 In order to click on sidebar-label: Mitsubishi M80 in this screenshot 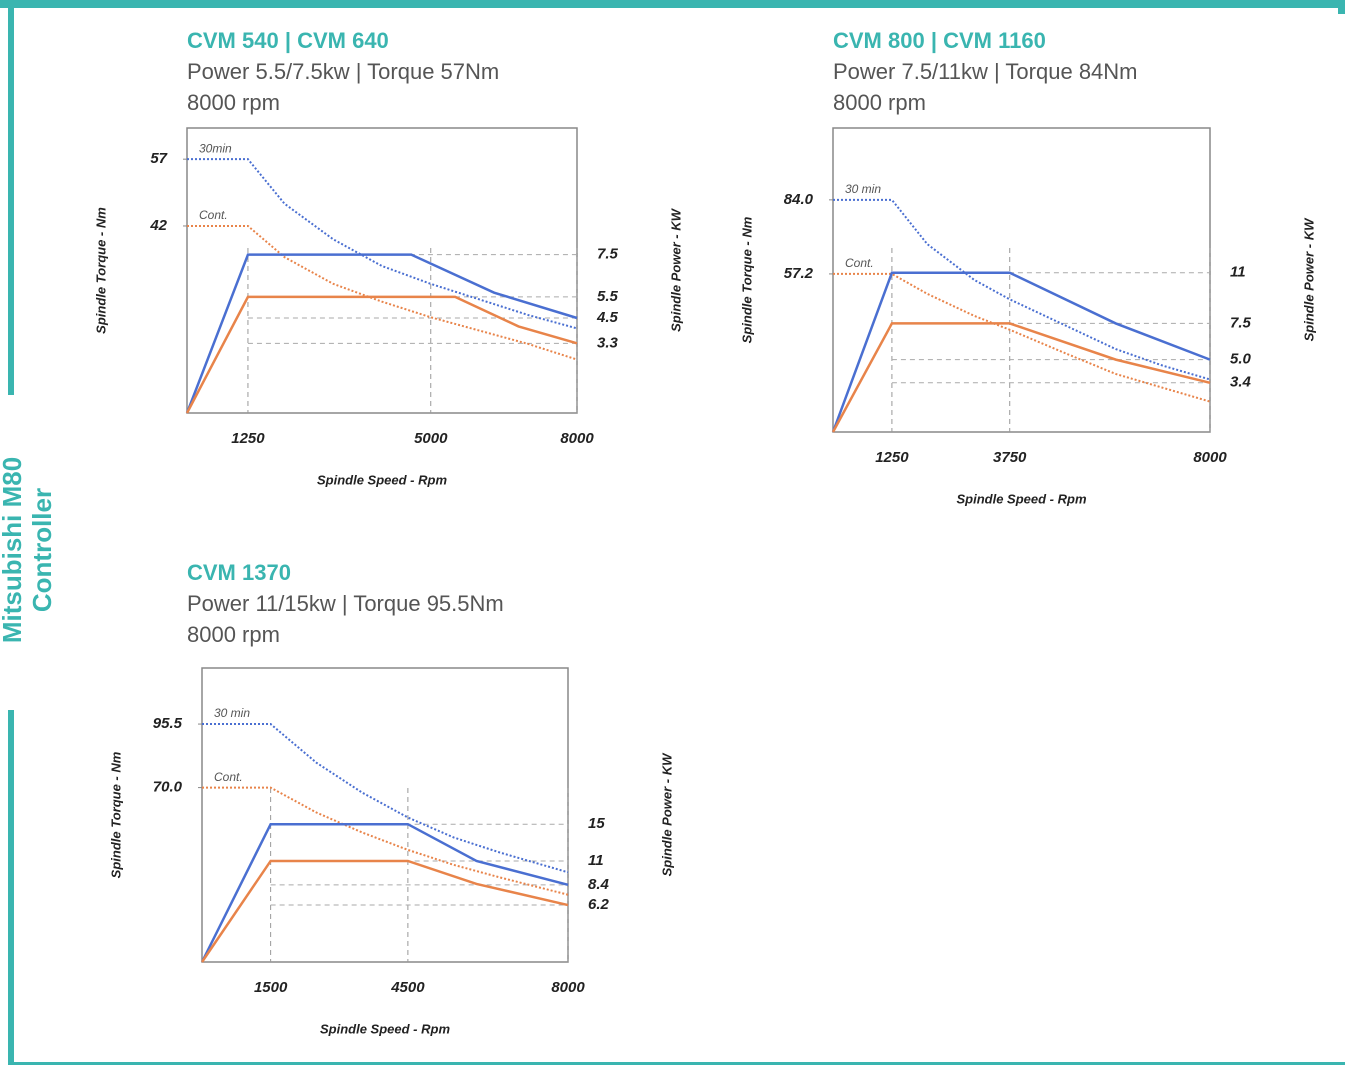, I will do `click(13, 550)`.